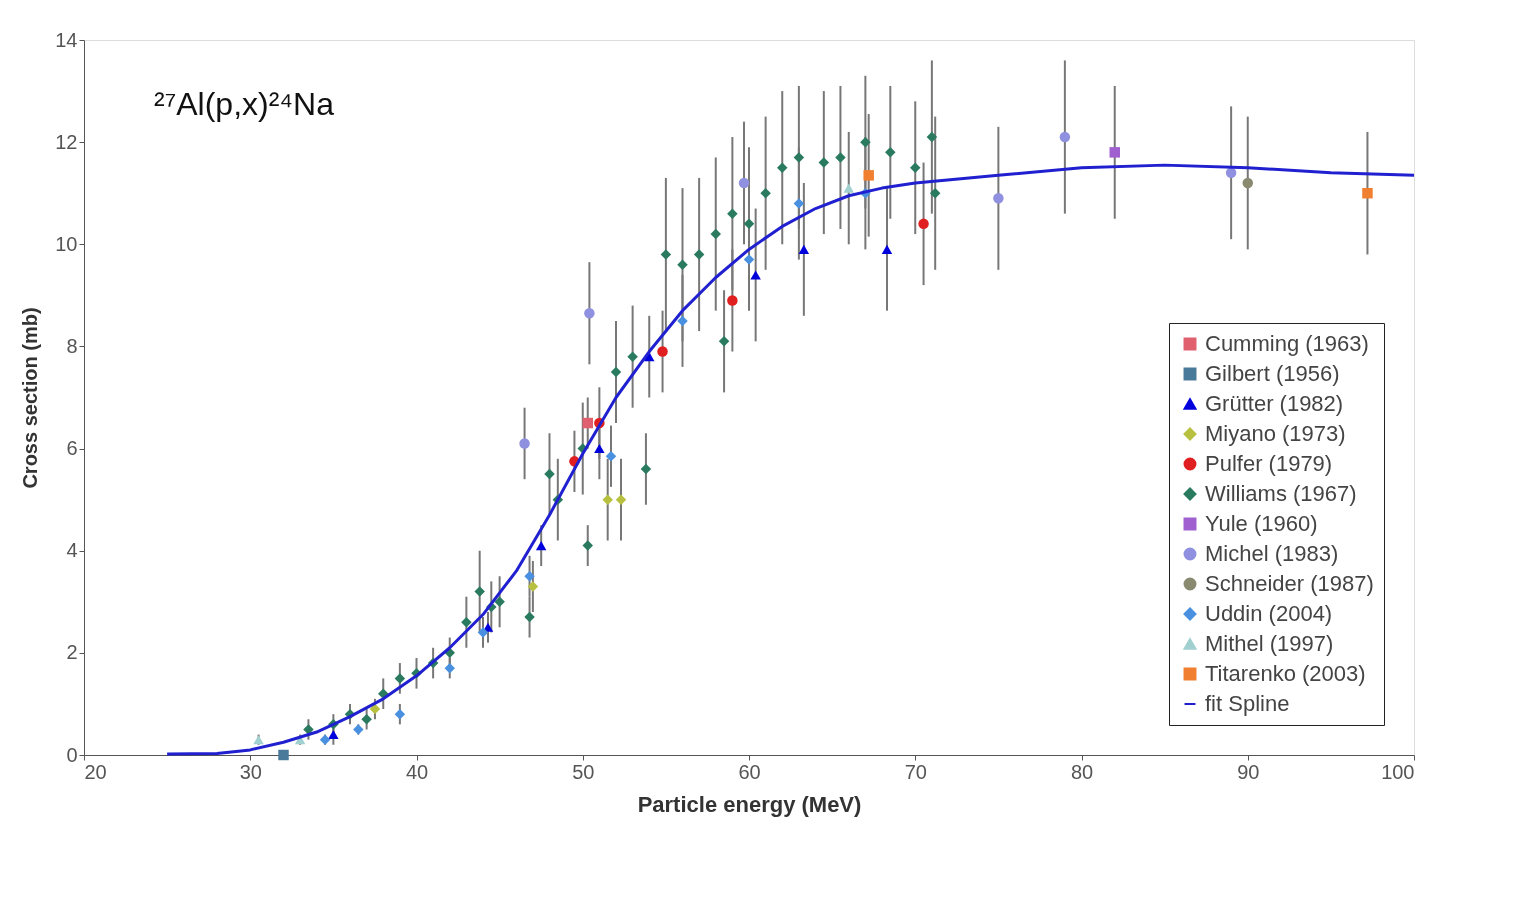 This screenshot has width=1524, height=899. I want to click on y-tick-label: 12, so click(66, 141).